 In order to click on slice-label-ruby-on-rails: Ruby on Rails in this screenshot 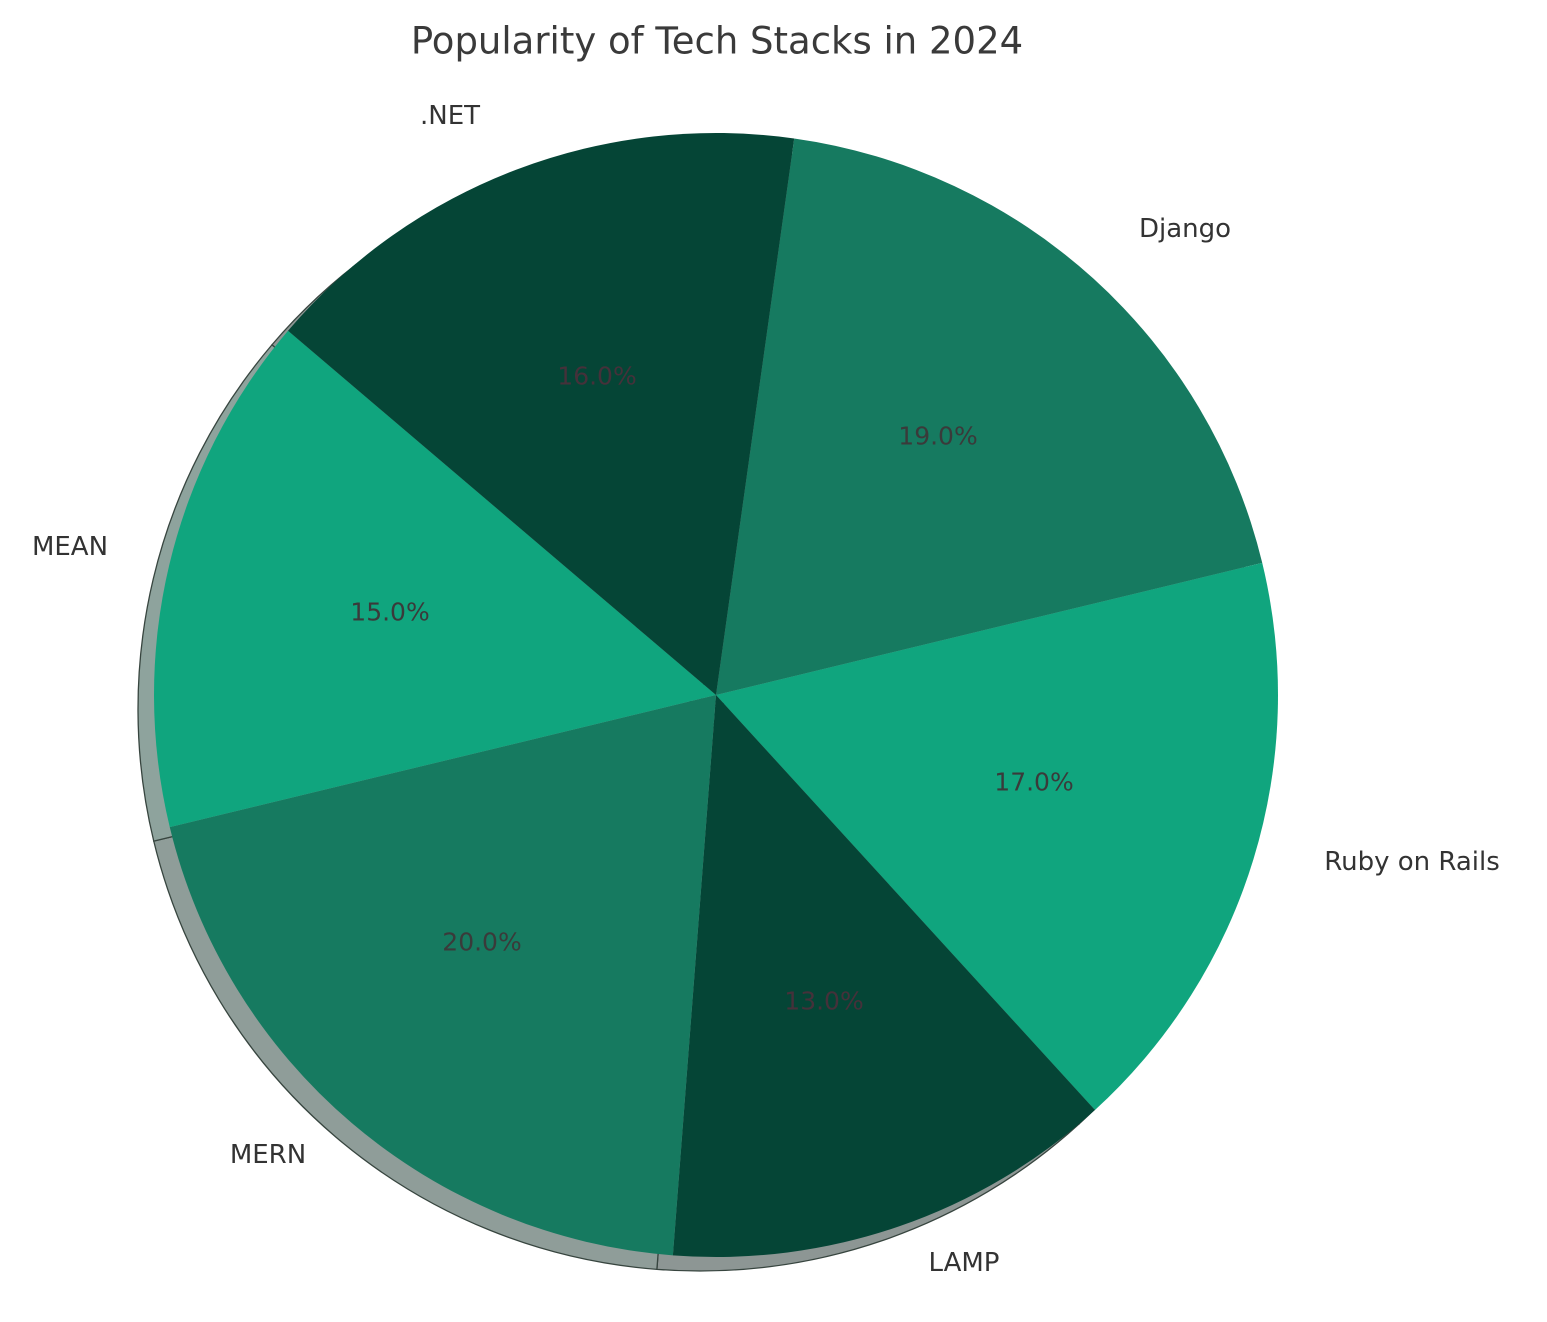, I will do `click(1412, 862)`.